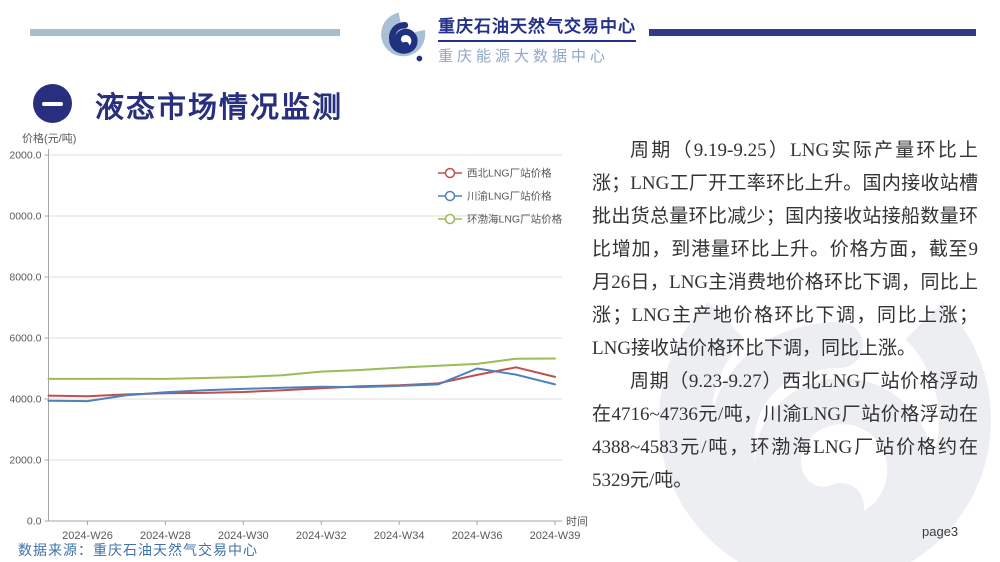  What do you see at coordinates (537, 27) in the screenshot?
I see `org-name-primary: 重庆石油天然气交易中心` at bounding box center [537, 27].